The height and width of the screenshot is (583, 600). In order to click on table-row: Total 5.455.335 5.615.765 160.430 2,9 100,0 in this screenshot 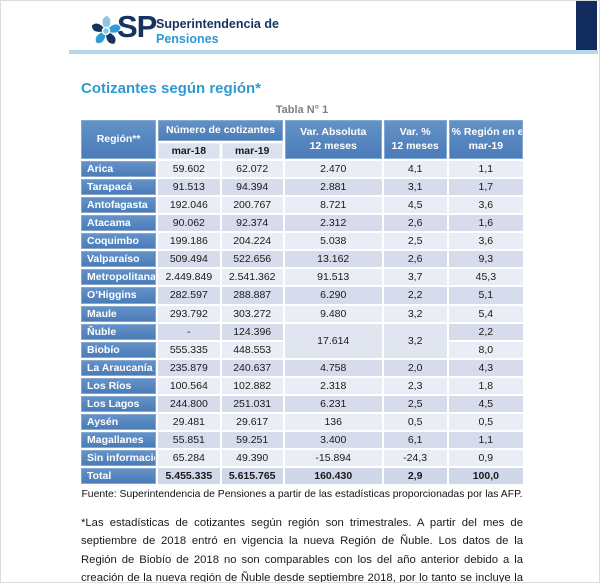, I will do `click(302, 476)`.